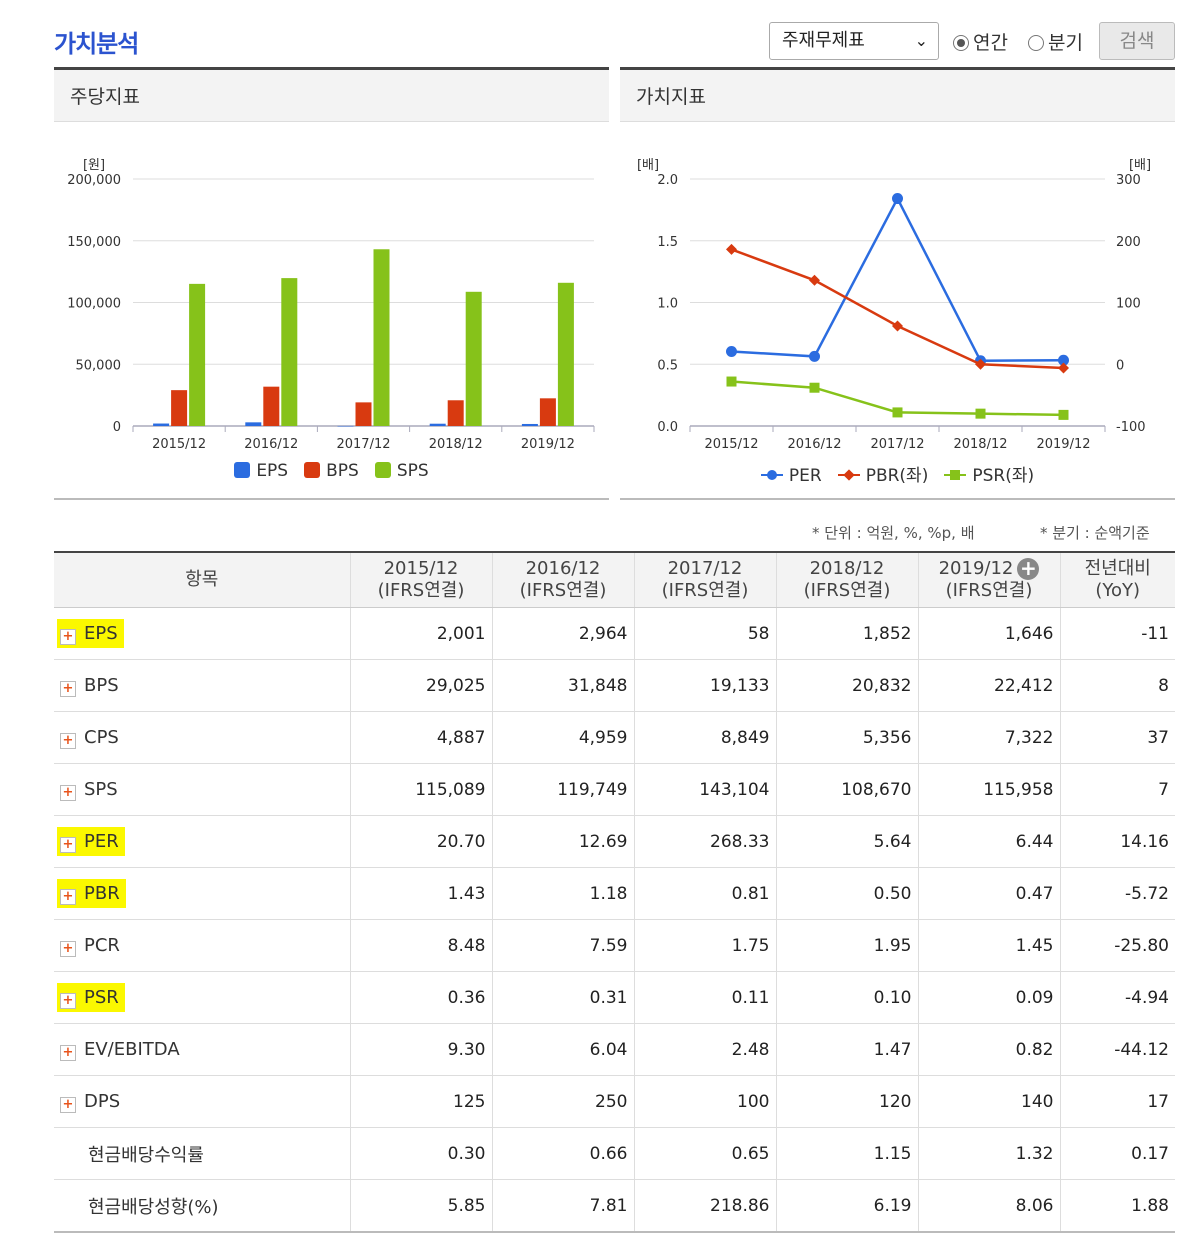 This screenshot has width=1203, height=1233. Describe the element at coordinates (562, 893) in the screenshot. I see `value-cell: 1.18` at that location.